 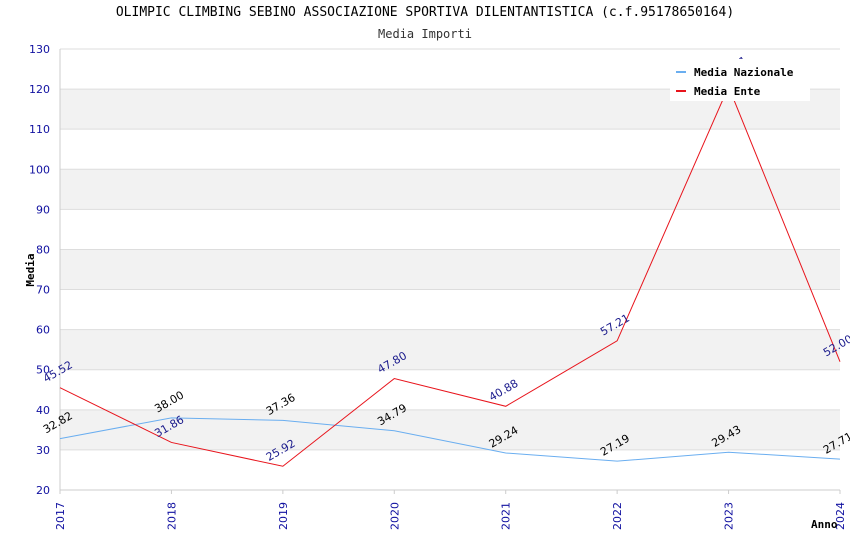 I want to click on x-tick-labels: 2017 2018 2019 2020 2021 2022 2023 2024, so click(x=450, y=516).